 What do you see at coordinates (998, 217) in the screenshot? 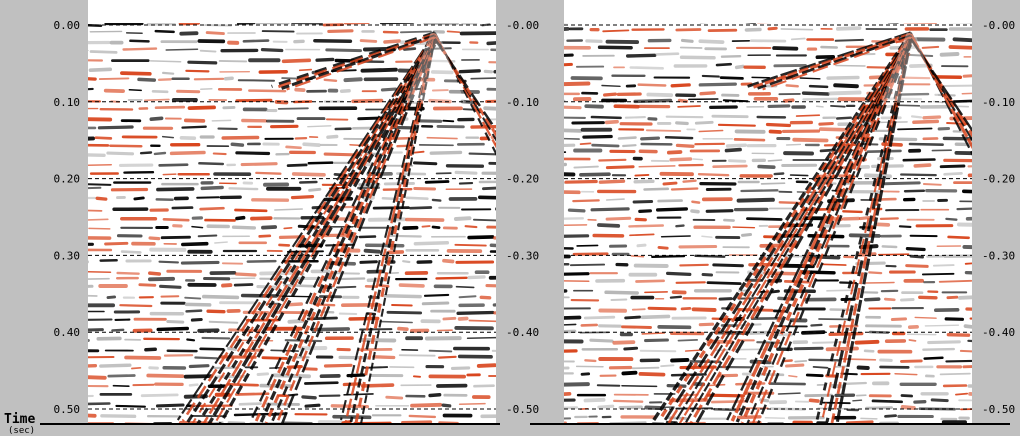
I see `right-panel-right-tick-labels: -0.00 -0.10 -0.20 -0.30 -0.40 -0.50` at bounding box center [998, 217].